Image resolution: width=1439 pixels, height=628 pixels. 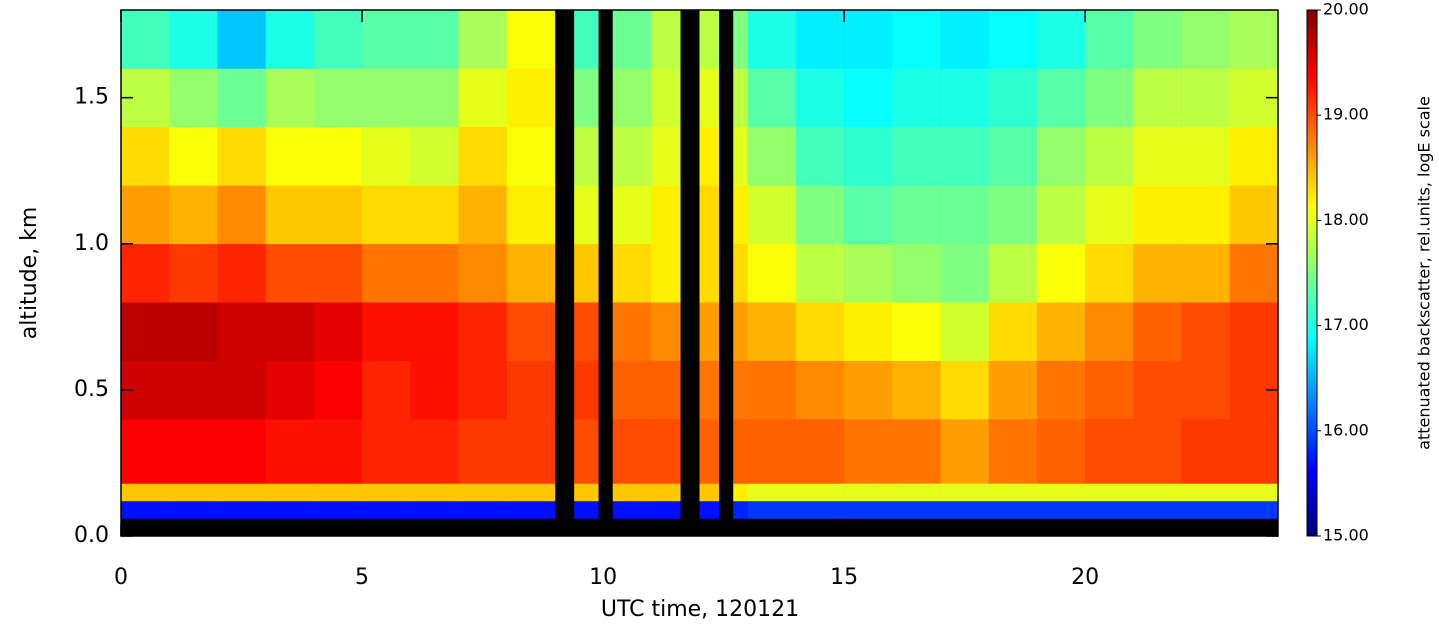 I want to click on y-tick-label: 1.0, so click(x=91, y=243).